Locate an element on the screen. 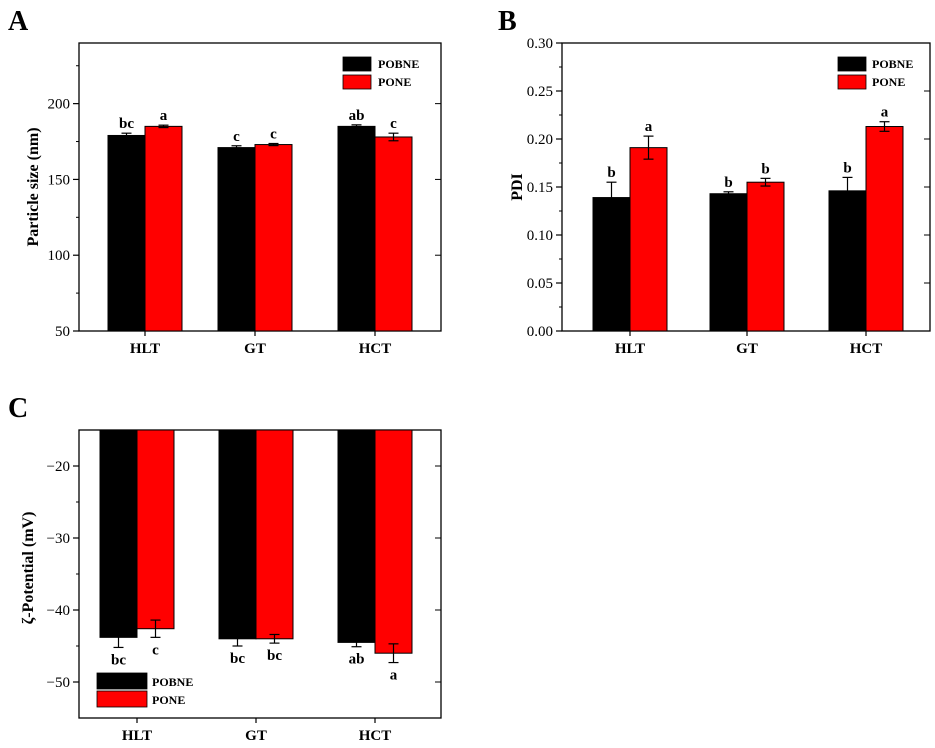  panel-a-sig-letter-hlt-pobne: bc is located at coordinates (126, 124).